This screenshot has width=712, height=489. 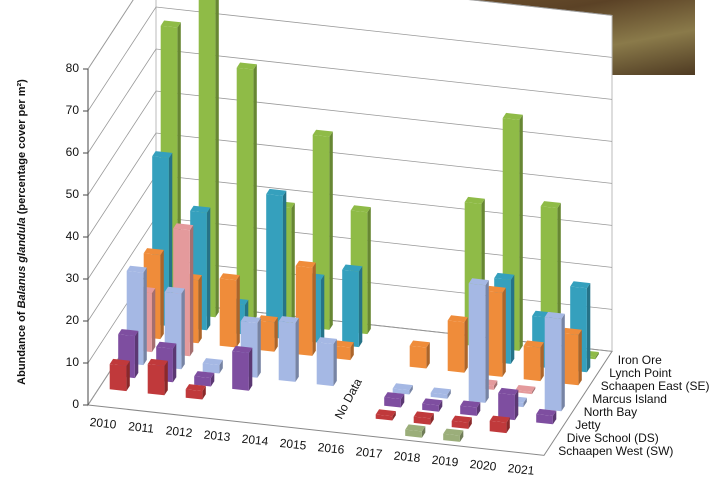 What do you see at coordinates (407, 457) in the screenshot?
I see `x-tick-label: 2018` at bounding box center [407, 457].